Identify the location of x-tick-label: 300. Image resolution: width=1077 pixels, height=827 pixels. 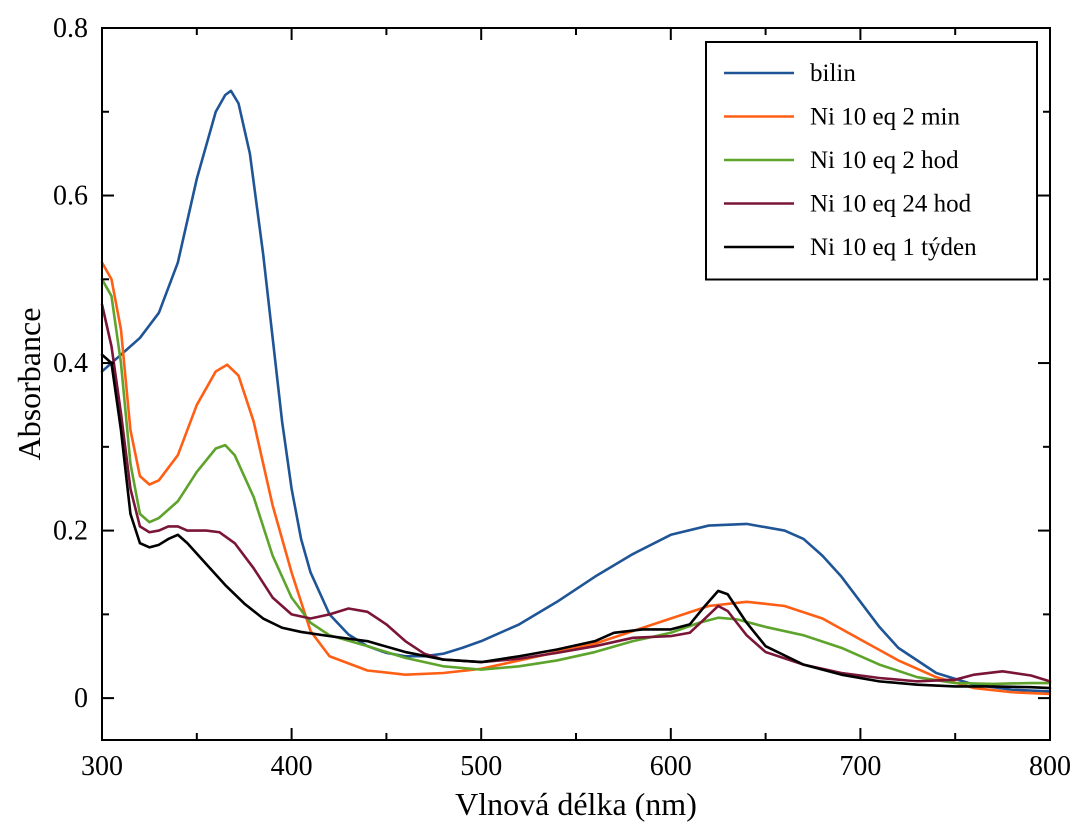
(102, 766).